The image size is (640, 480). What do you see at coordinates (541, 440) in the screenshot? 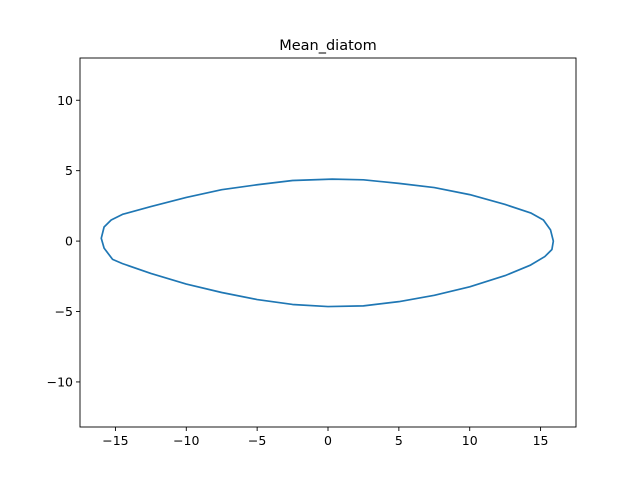
I see `x-tick-label: 15` at bounding box center [541, 440].